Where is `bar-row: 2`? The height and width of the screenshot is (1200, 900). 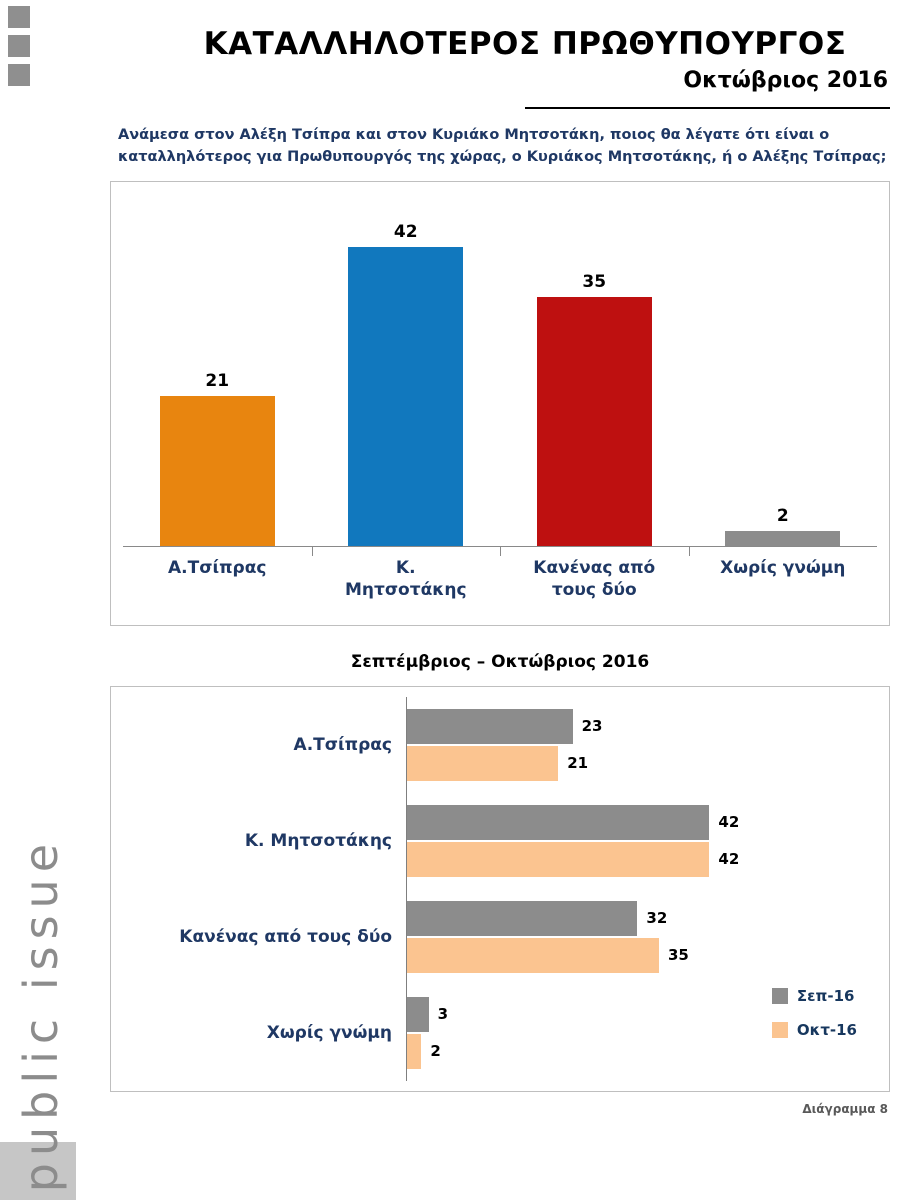
bar-row: 2 is located at coordinates (641, 1051).